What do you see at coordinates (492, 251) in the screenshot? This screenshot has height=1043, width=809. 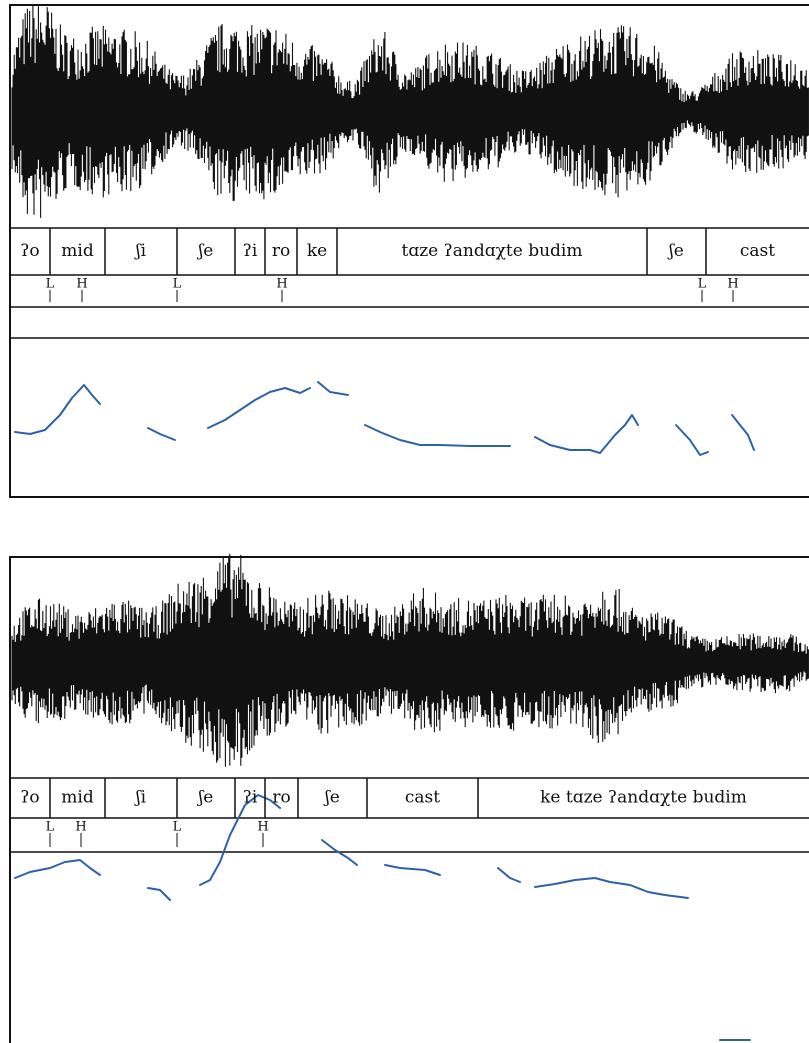 I see `syllable-label: tɑze ʔandɑχte budim` at bounding box center [492, 251].